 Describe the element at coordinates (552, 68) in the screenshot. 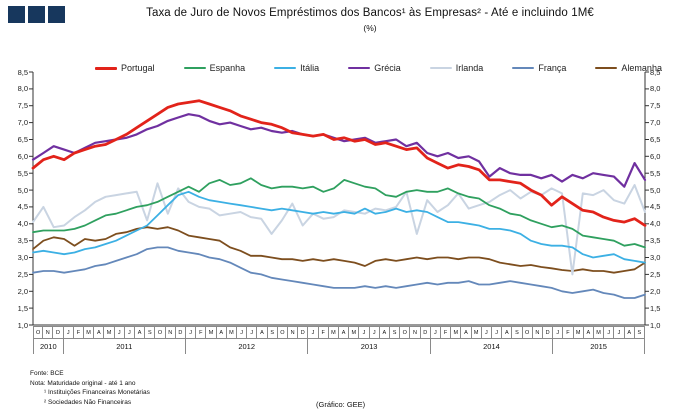

I see `legend-label: França` at that location.